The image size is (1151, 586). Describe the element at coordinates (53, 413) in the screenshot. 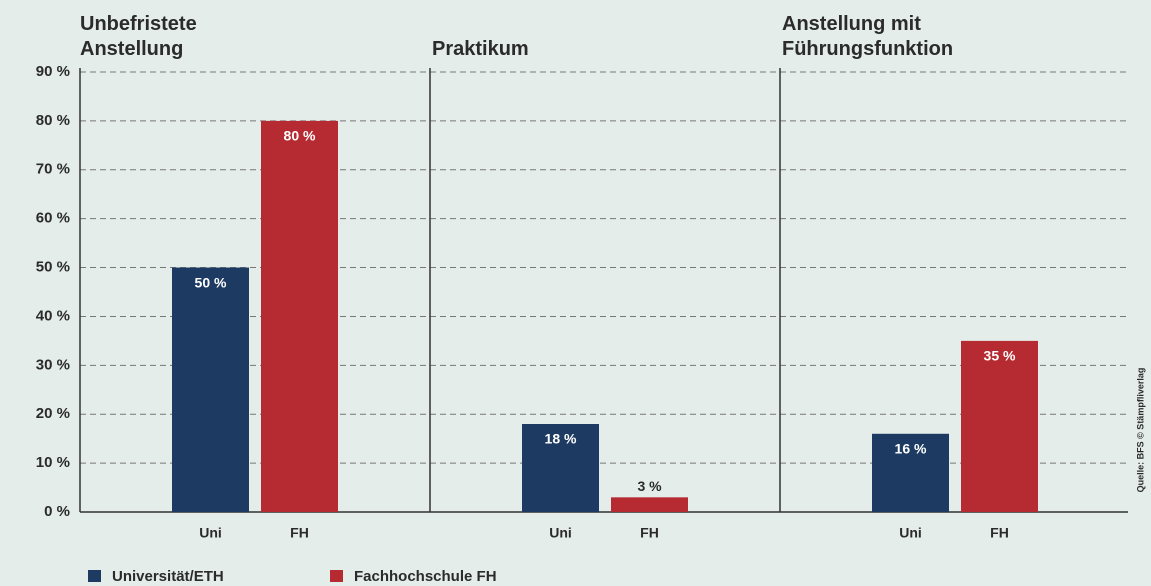

I see `y-tick-label: 20 %` at that location.